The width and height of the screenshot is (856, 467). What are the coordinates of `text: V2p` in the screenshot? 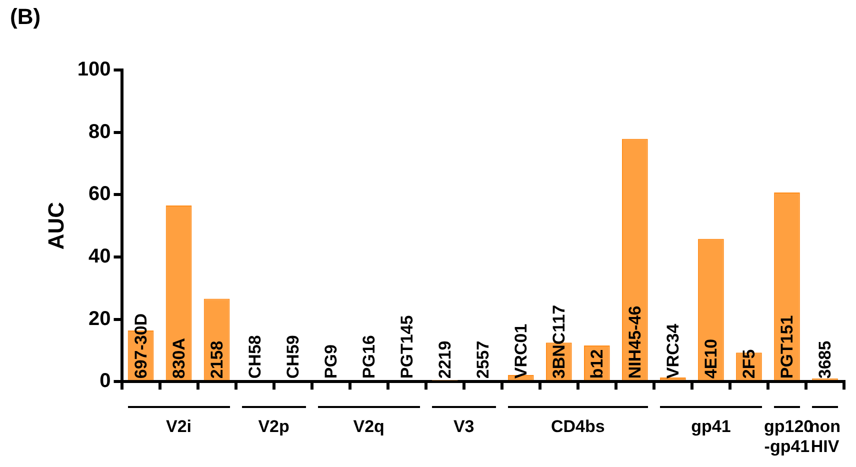 It's located at (273, 427).